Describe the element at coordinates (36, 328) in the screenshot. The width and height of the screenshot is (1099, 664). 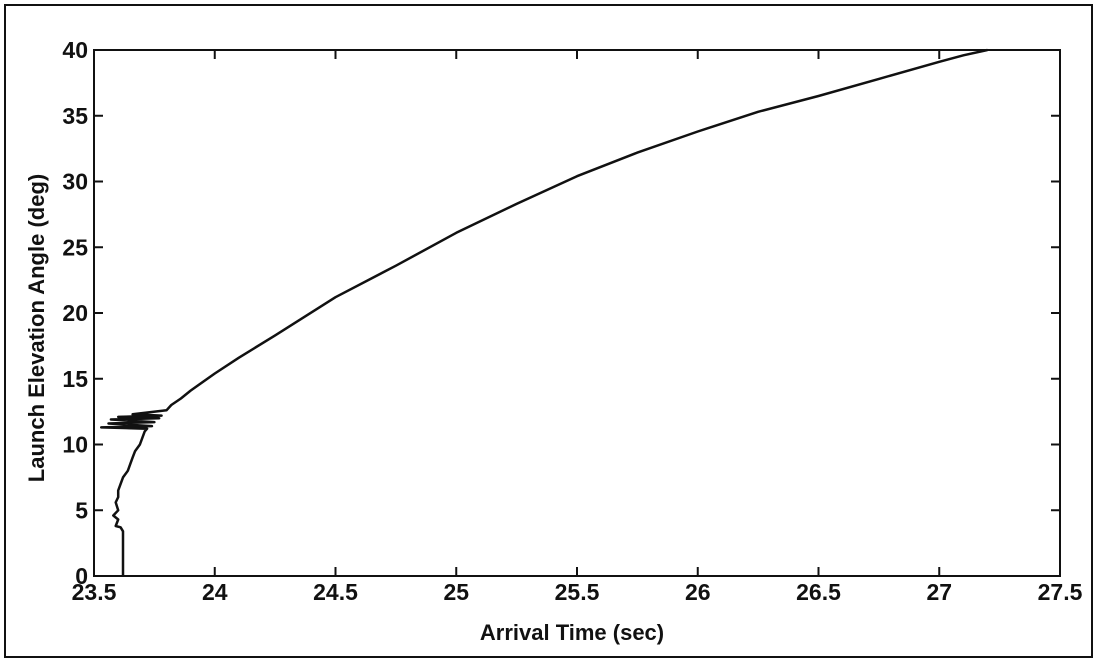
I see `y-axis-label: Launch Elevation Angle (deg)` at that location.